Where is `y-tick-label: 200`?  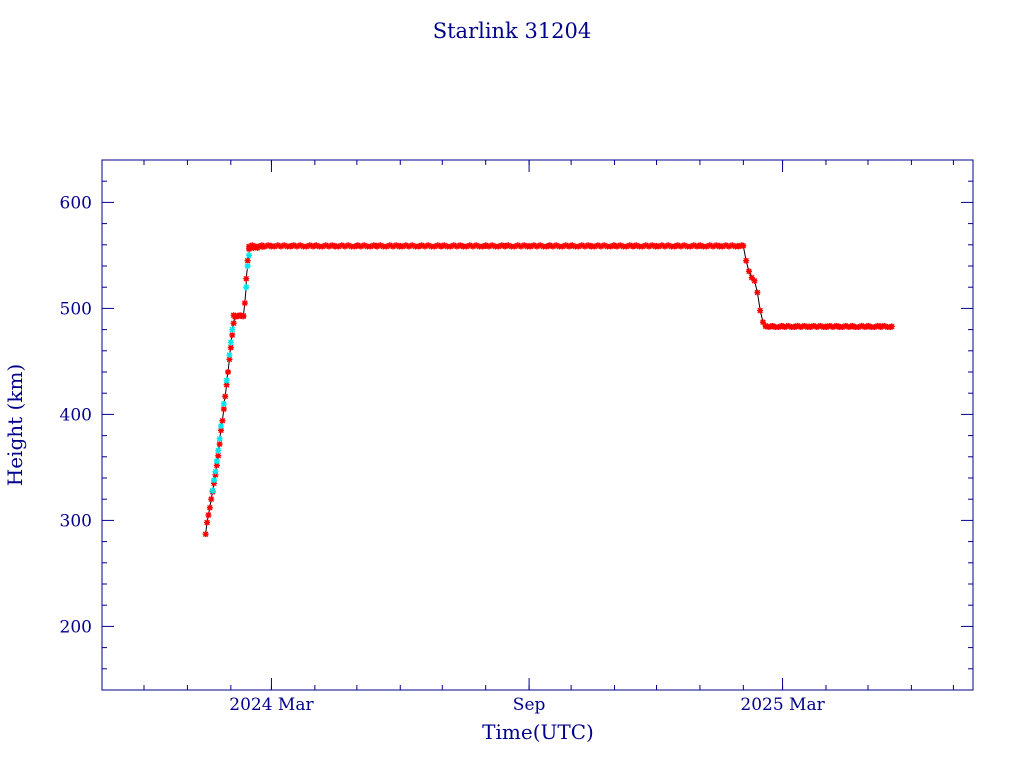
y-tick-label: 200 is located at coordinates (76, 627).